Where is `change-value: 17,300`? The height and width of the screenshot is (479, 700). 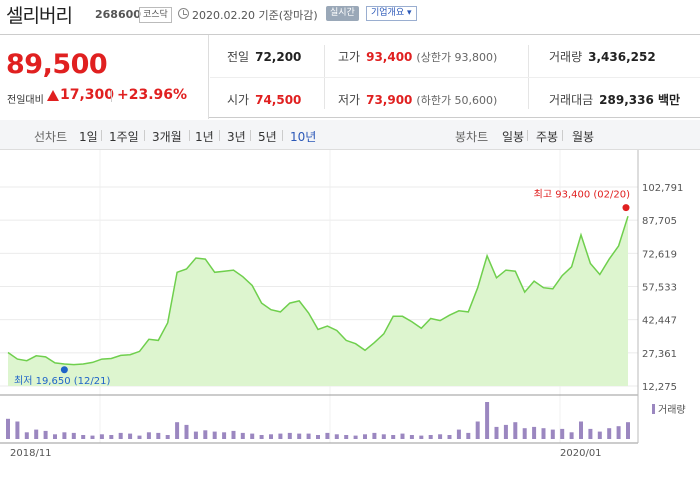 change-value: 17,300 is located at coordinates (87, 95).